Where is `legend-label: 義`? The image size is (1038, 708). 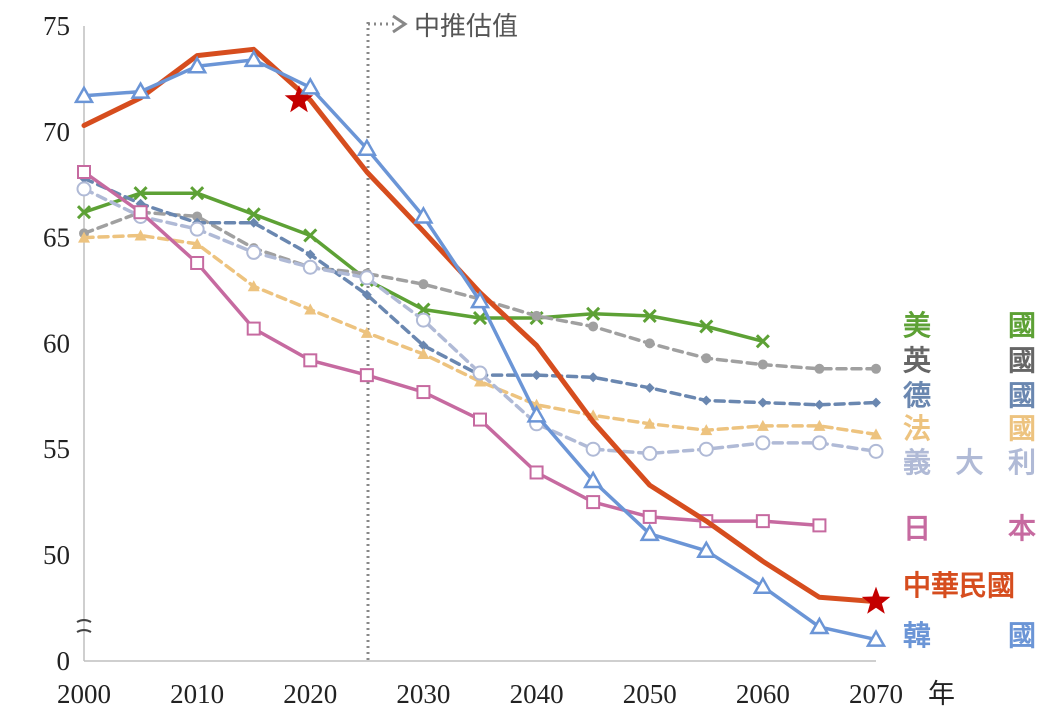
legend-label: 義 is located at coordinates (917, 462).